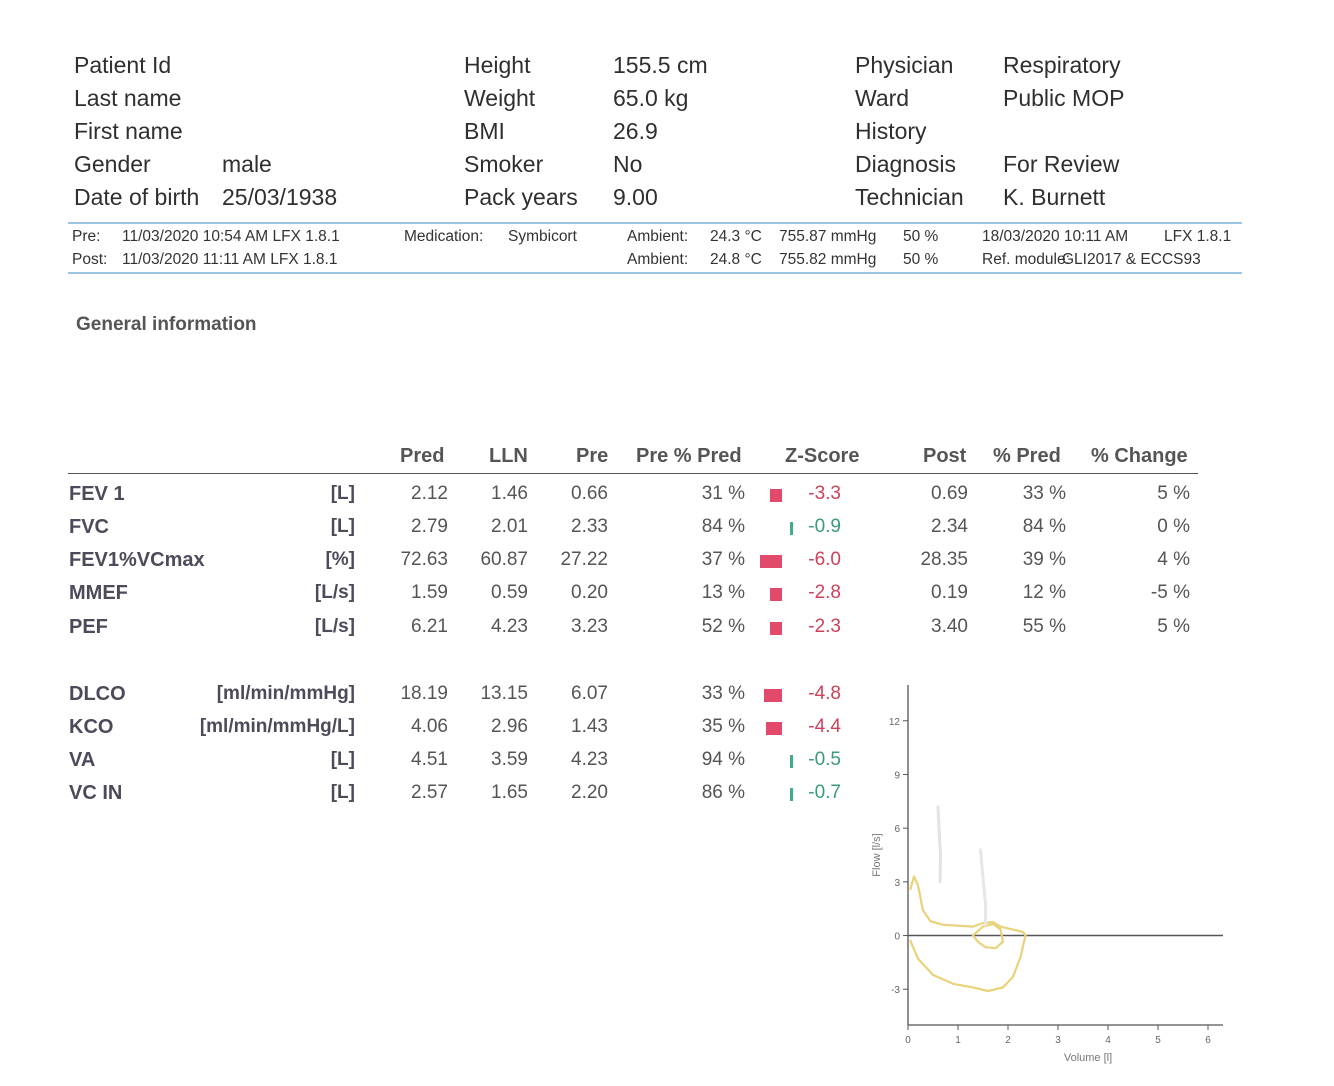  What do you see at coordinates (334, 626) in the screenshot?
I see `row-unit: [L/s]` at bounding box center [334, 626].